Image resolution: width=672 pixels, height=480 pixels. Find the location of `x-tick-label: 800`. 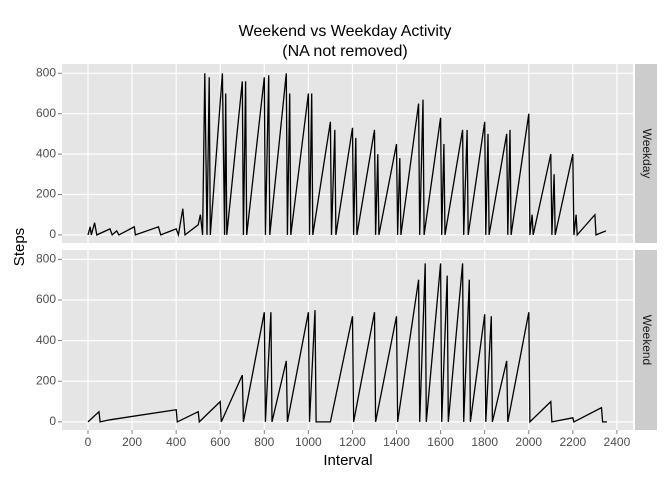

x-tick-label: 800 is located at coordinates (264, 442).